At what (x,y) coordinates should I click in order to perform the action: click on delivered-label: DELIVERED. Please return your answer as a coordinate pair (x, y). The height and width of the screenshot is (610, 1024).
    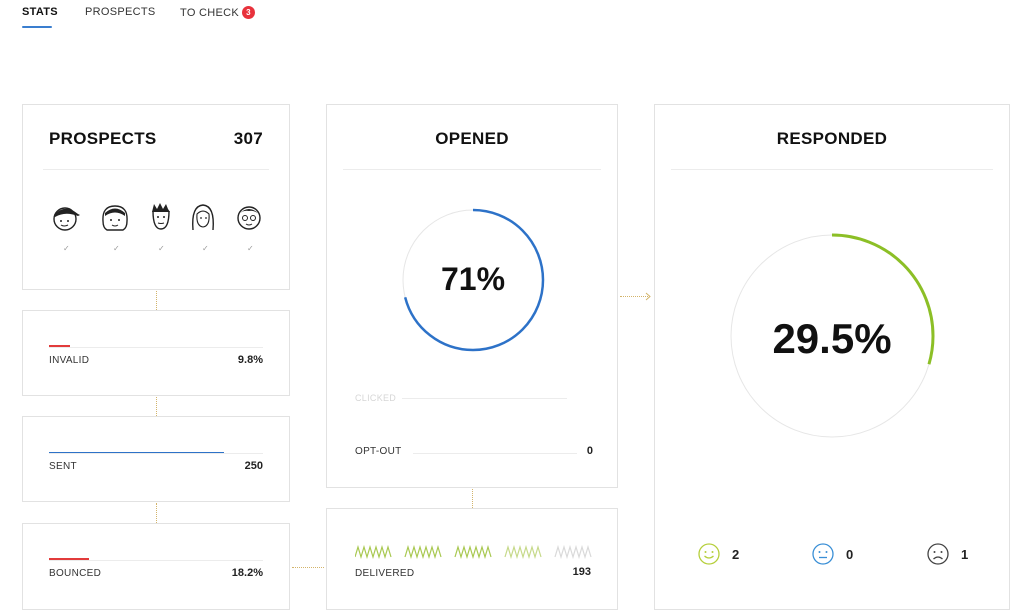
    Looking at the image, I should click on (385, 573).